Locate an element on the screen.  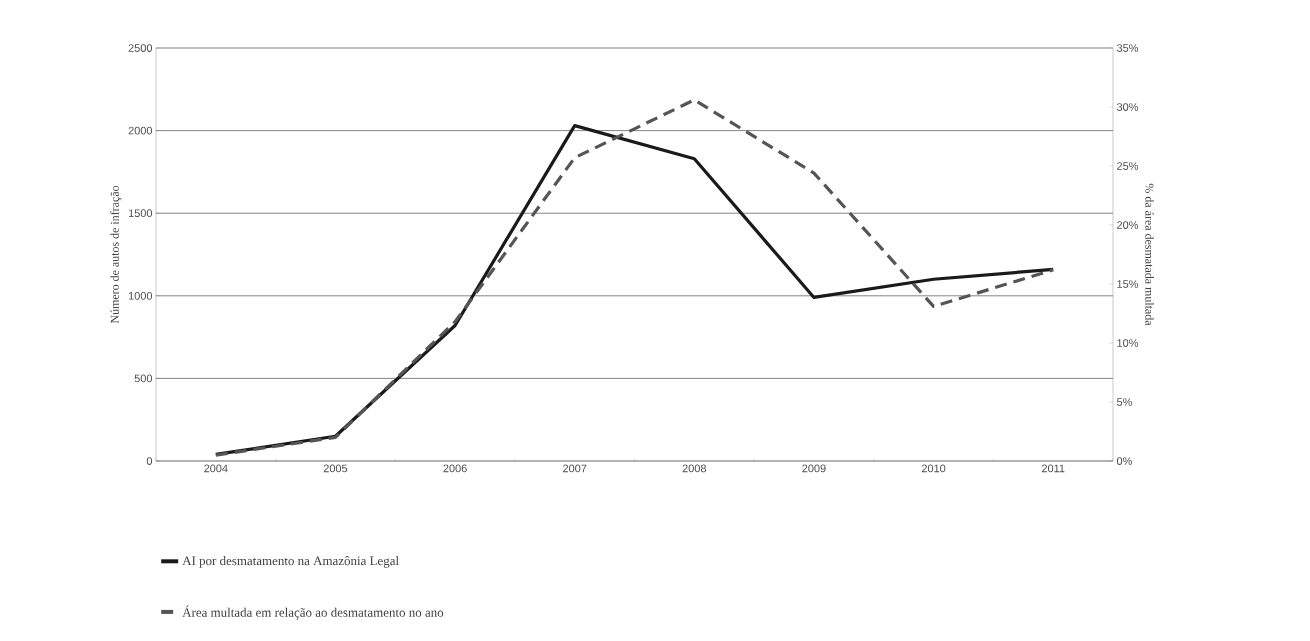
y-tick-label: 2000 is located at coordinates (140, 130).